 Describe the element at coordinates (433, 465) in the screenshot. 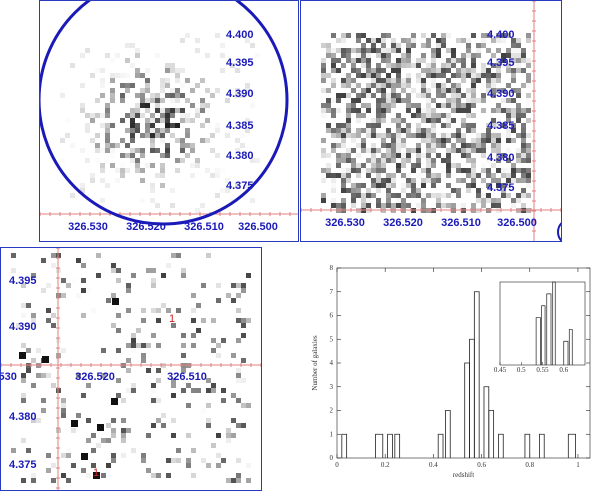

I see `x-tick-label: 0.4` at that location.